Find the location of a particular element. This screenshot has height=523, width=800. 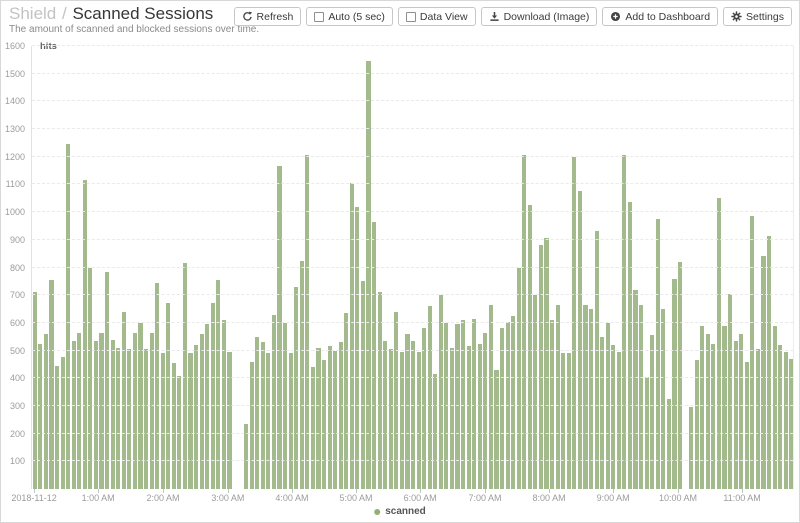

add-to-dashboard-button: Add to Dashboard is located at coordinates (660, 16).